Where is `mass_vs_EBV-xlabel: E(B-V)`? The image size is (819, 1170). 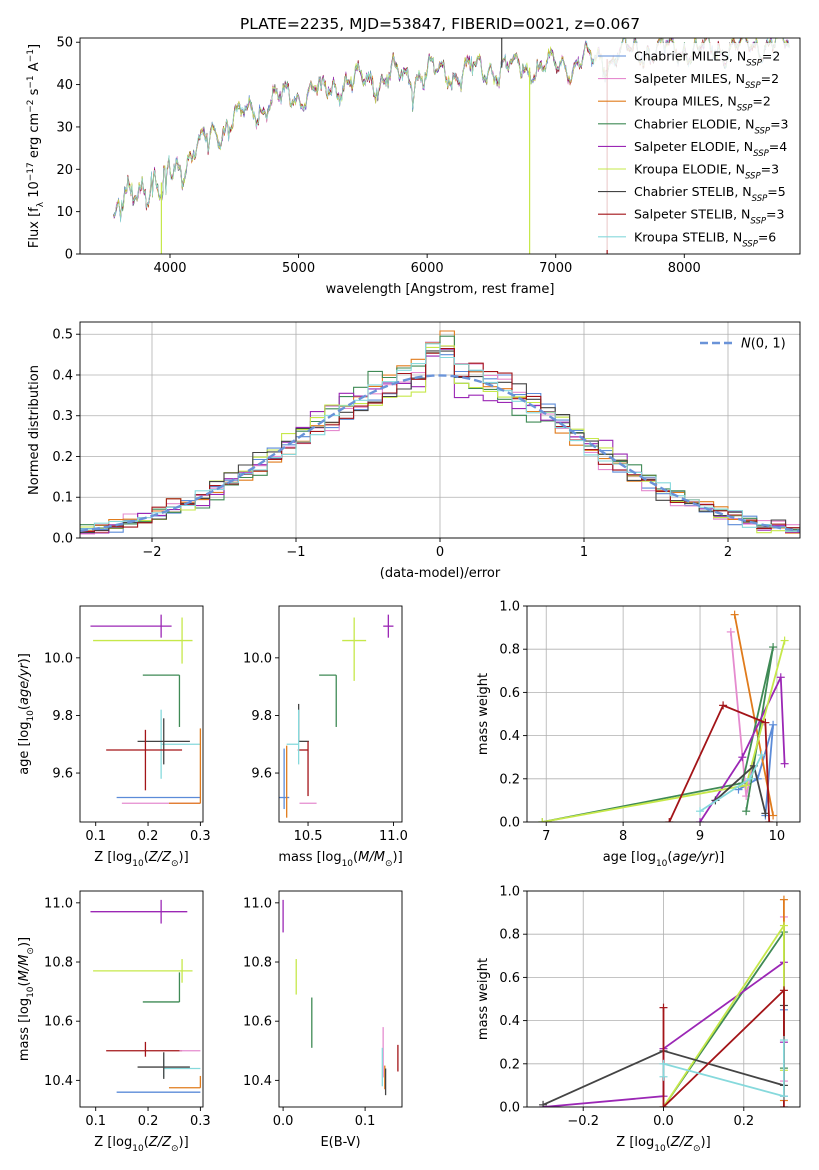 mass_vs_EBV-xlabel: E(B-V) is located at coordinates (340, 1142).